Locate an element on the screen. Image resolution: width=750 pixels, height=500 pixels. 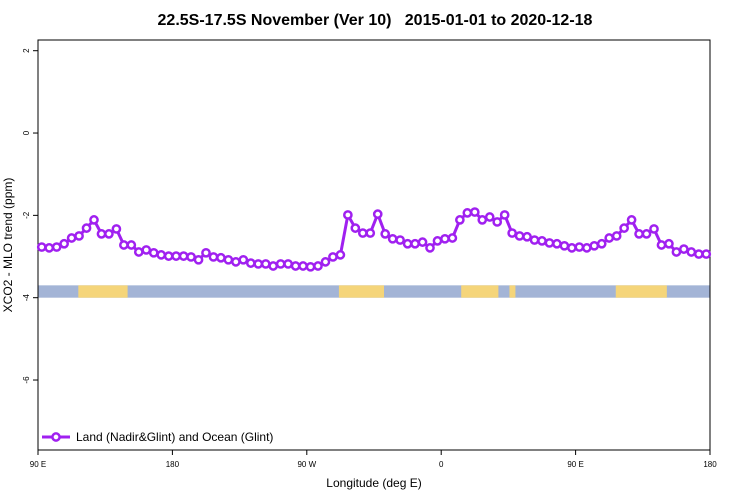
y-axis-label: XCO2 - MLO trend (ppm) is located at coordinates (8, 245).